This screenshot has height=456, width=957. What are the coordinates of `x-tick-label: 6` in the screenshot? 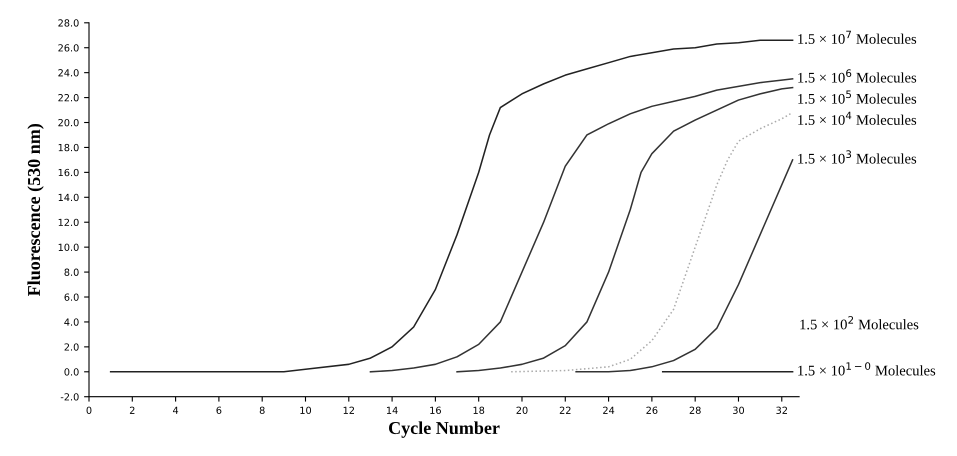 It's located at (219, 410).